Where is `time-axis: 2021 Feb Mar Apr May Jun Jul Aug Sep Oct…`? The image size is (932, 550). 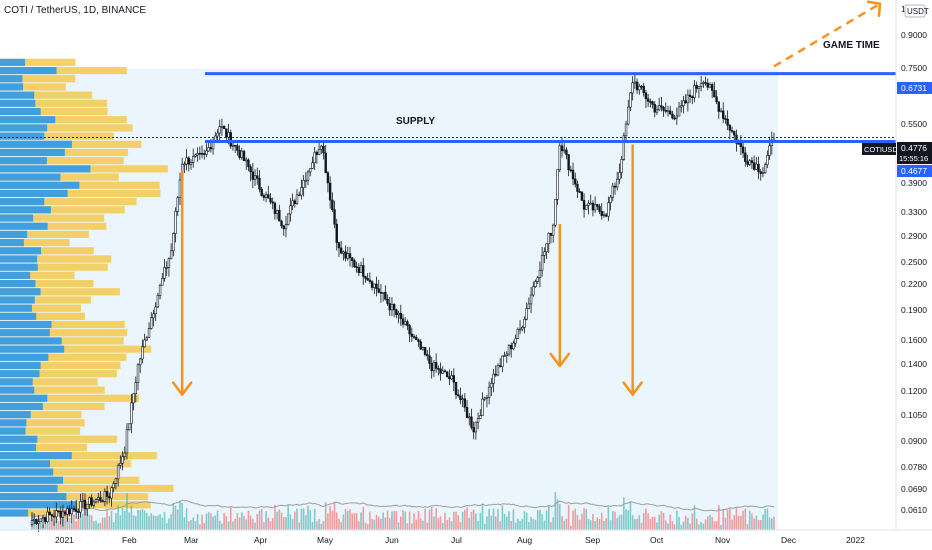
time-axis: 2021 Feb Mar Apr May Jun Jul Aug Sep Oct… is located at coordinates (460, 540).